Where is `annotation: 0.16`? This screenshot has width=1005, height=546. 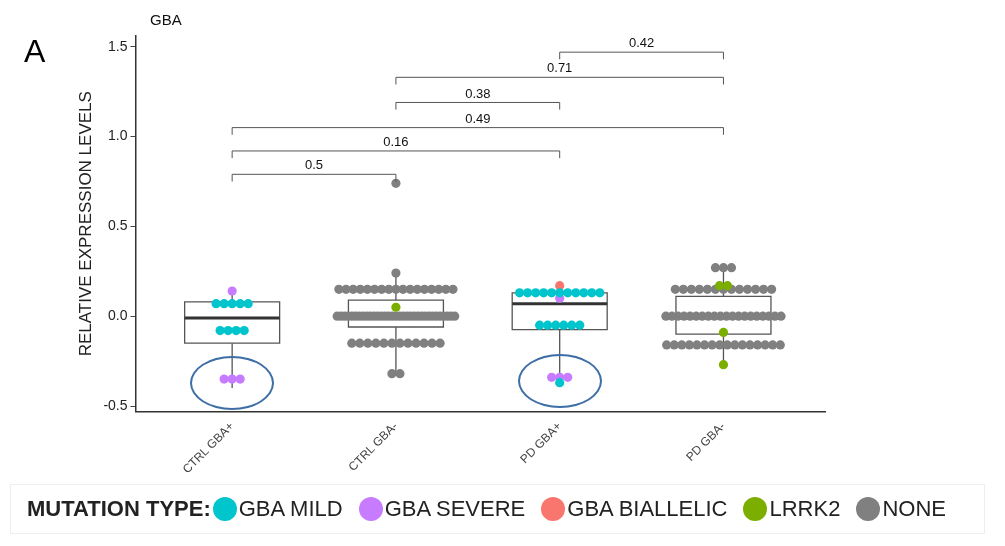
annotation: 0.16 is located at coordinates (396, 142).